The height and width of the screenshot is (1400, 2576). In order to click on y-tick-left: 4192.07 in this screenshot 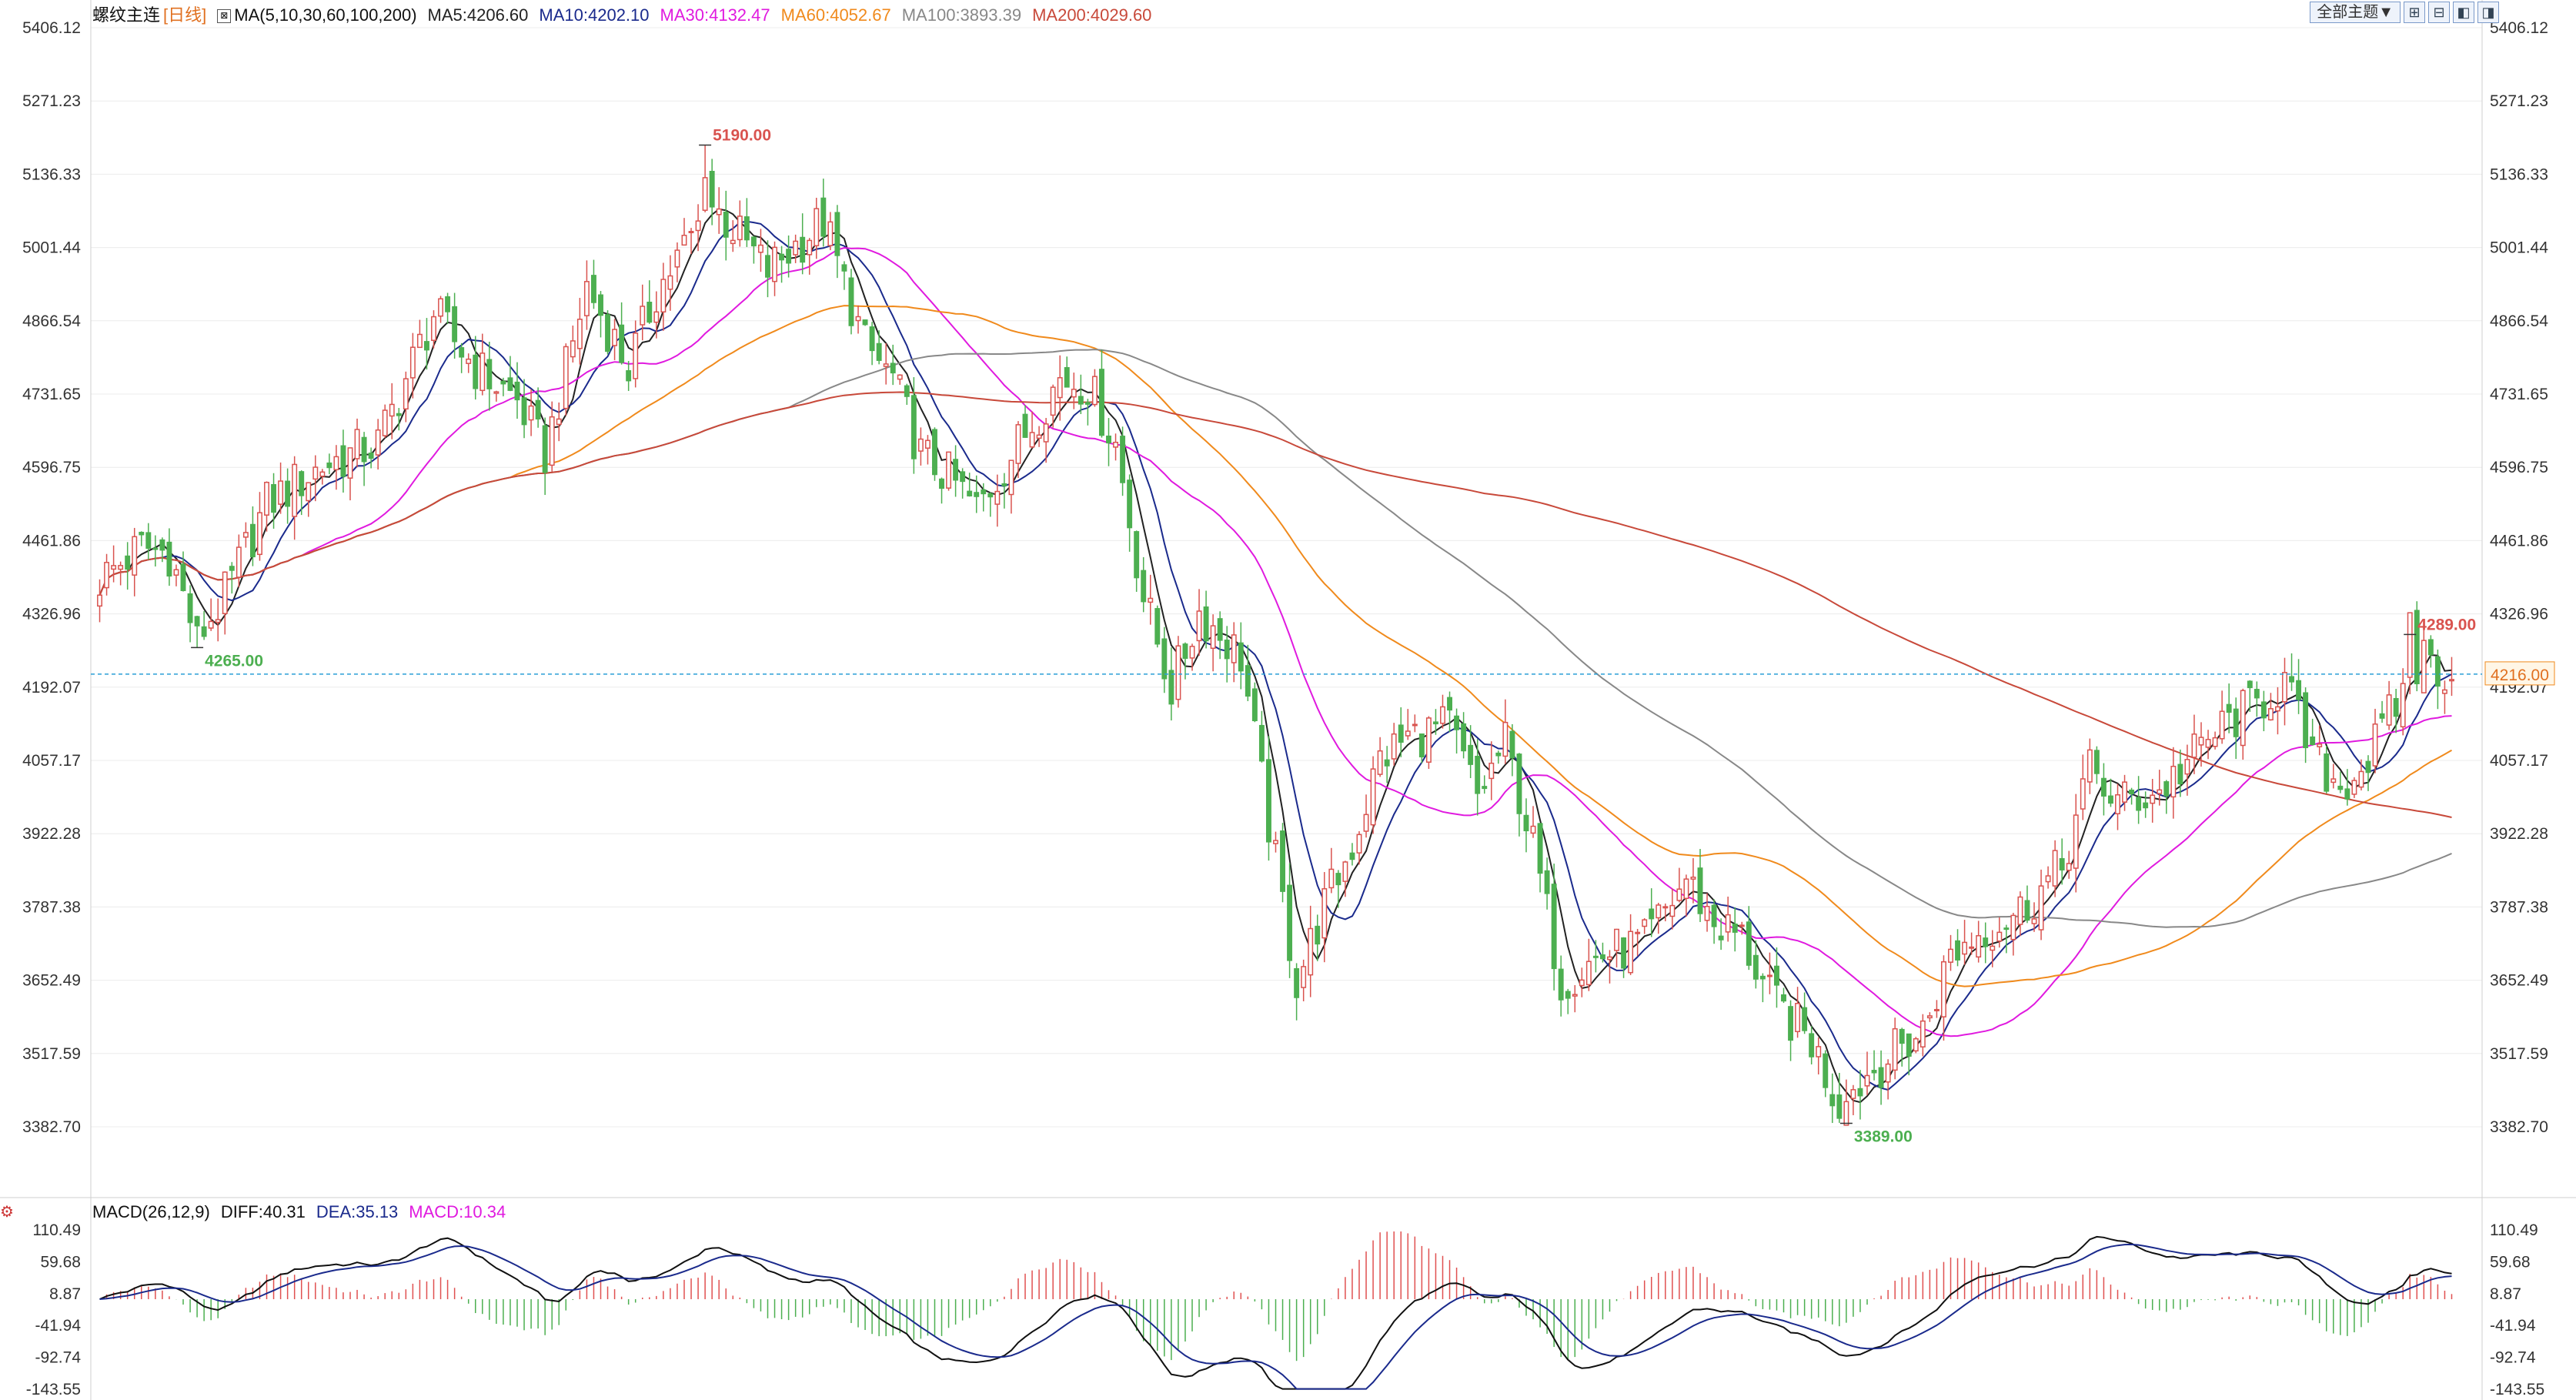, I will do `click(52, 688)`.